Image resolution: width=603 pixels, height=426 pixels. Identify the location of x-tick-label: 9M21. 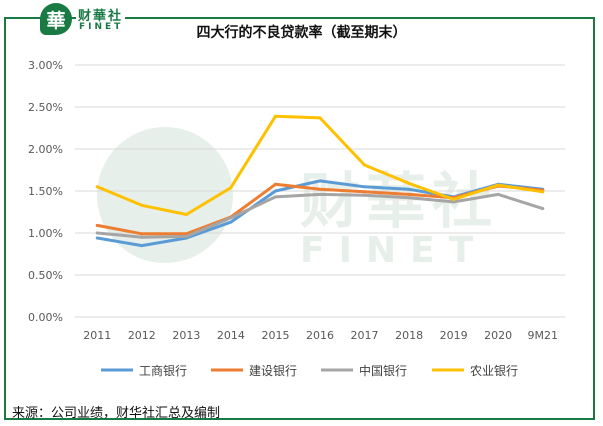
(542, 335).